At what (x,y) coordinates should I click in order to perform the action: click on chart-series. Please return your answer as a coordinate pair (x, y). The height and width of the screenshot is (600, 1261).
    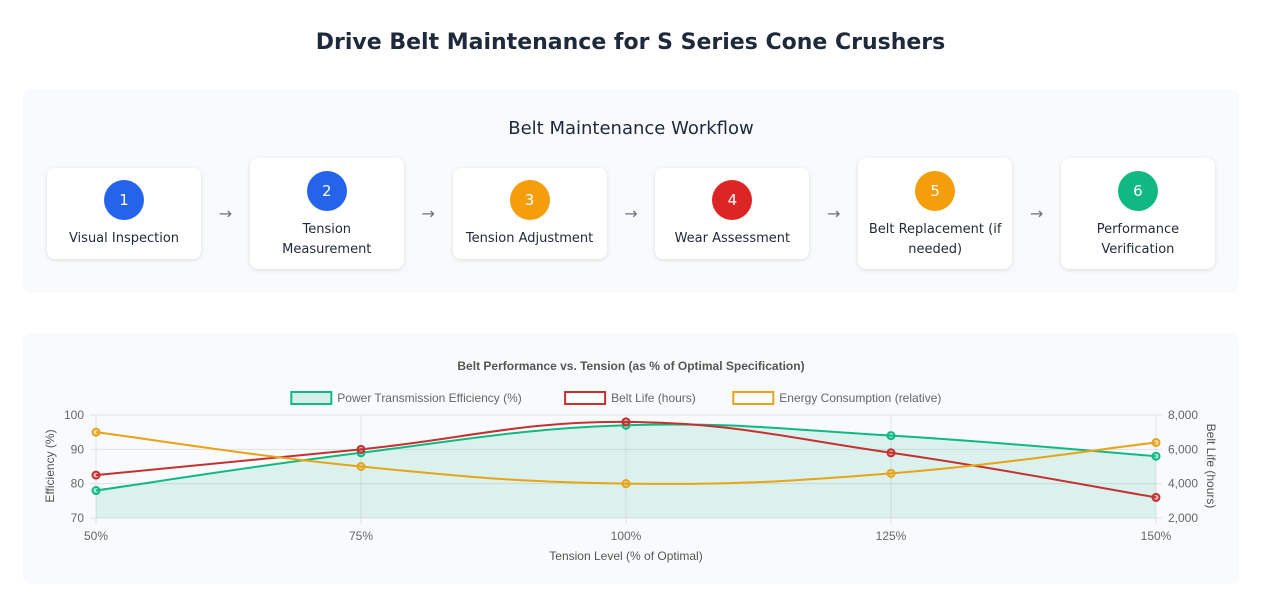
    Looking at the image, I should click on (626, 467).